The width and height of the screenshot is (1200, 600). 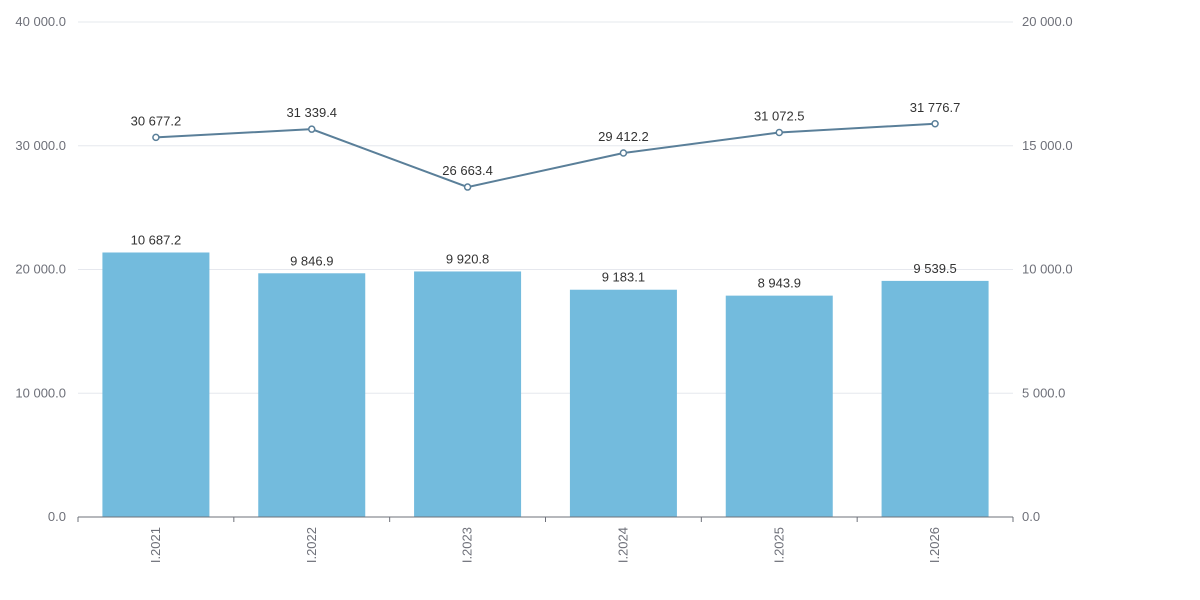 I want to click on left-axis-tick-label: 30 000.0, so click(x=40, y=145).